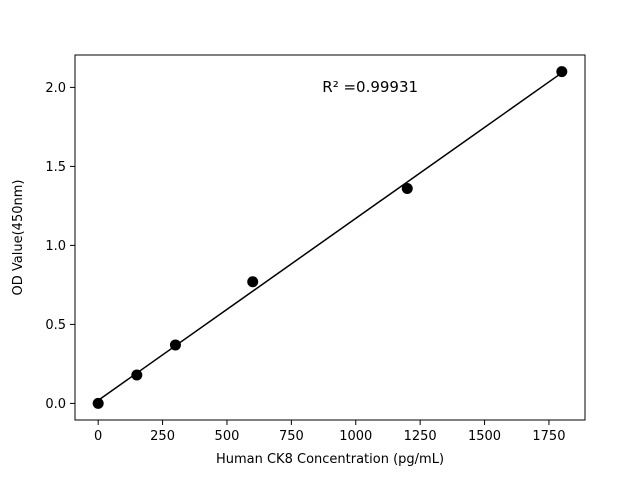  What do you see at coordinates (18, 238) in the screenshot?
I see `y-axis-label: OD Value(450nm)` at bounding box center [18, 238].